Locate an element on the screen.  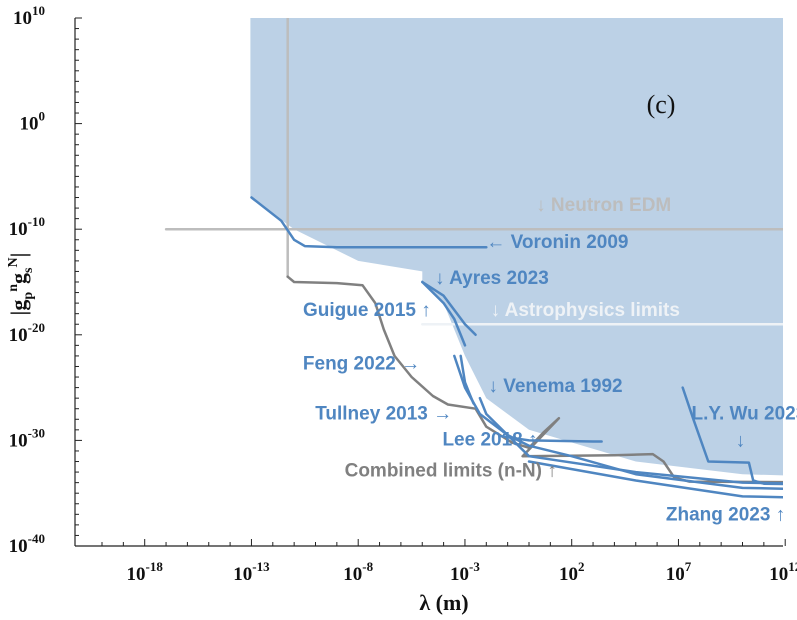
series-guigue-2015 is located at coordinates (444, 313).